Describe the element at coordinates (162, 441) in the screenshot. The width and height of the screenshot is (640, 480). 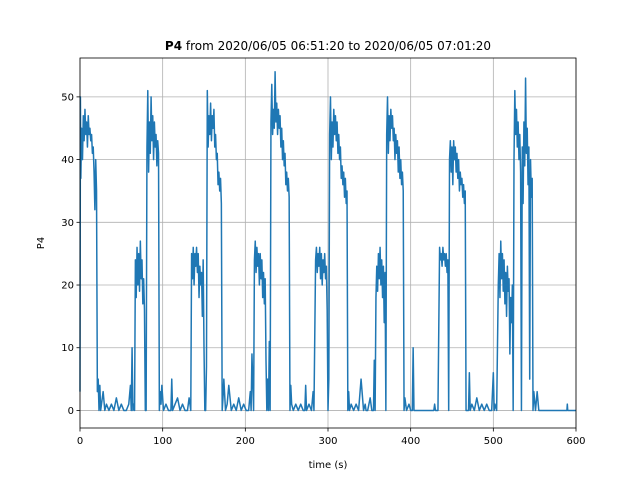
I see `x-tick-label: 100` at that location.